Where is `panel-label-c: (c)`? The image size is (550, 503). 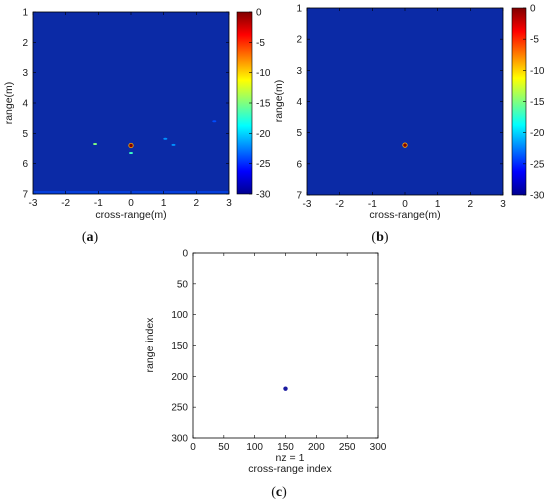 panel-label-c: (c) is located at coordinates (279, 492).